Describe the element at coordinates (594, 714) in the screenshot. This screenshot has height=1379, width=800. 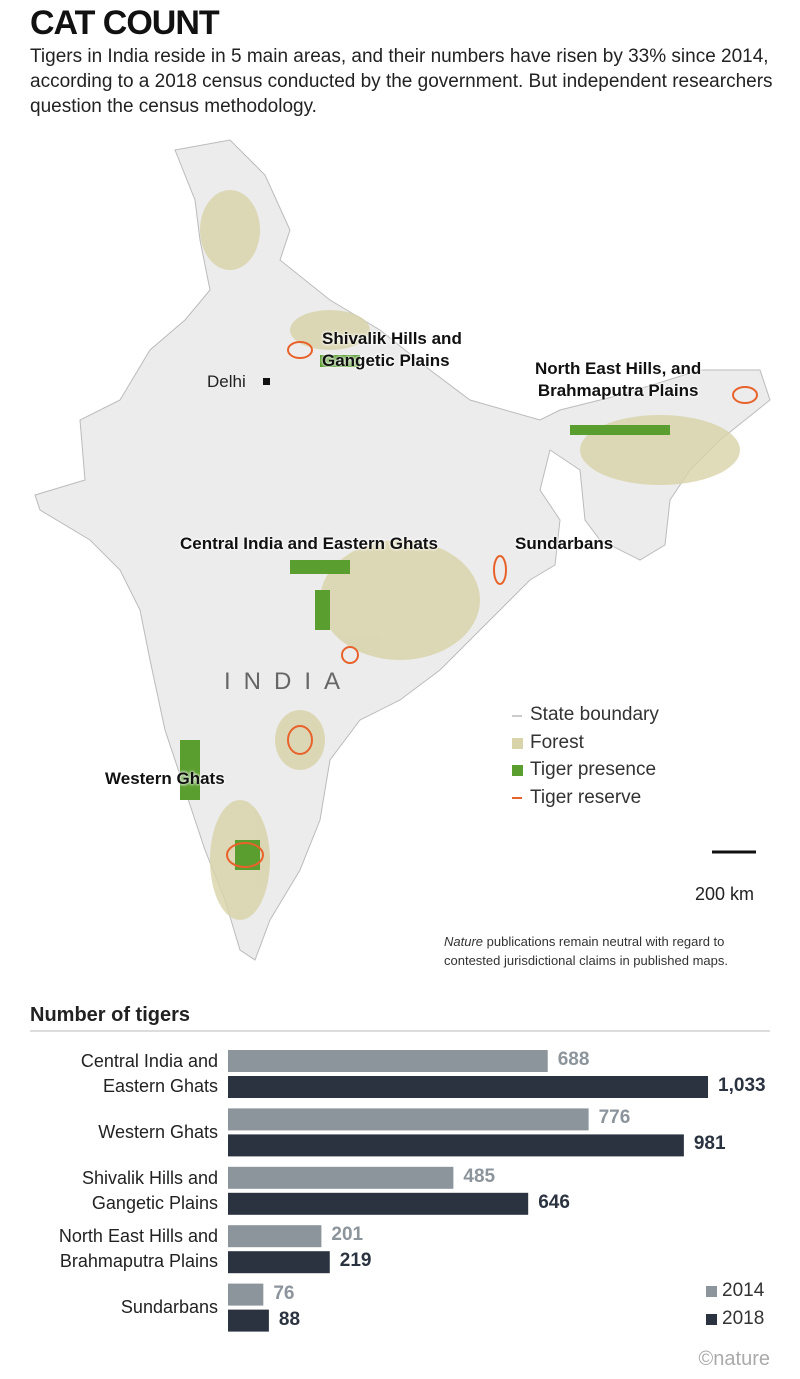
I see `map-legend-label: State boundary` at that location.